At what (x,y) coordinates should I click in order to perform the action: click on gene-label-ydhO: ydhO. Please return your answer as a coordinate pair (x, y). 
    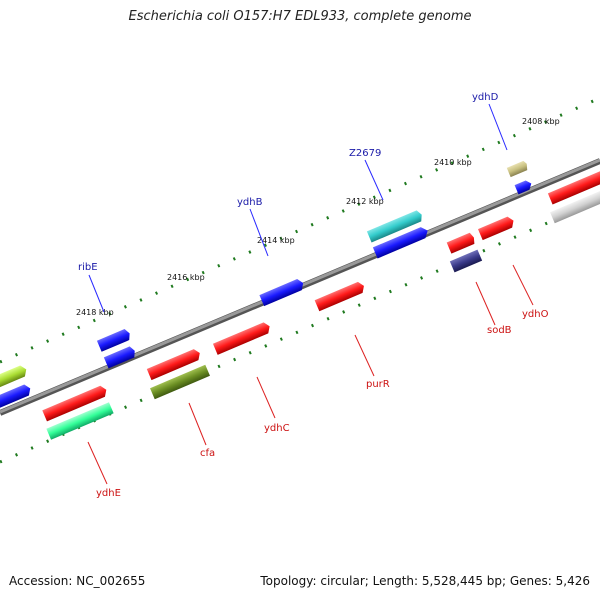
    Looking at the image, I should click on (535, 314).